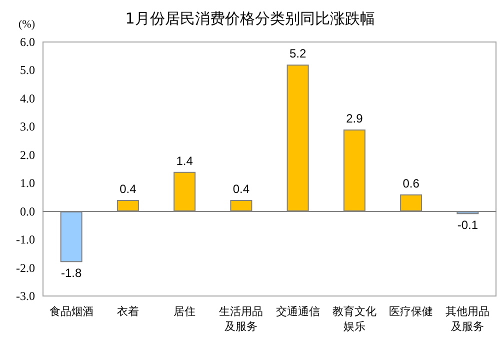  I want to click on y-tick-label: 3.0, so click(27, 127).